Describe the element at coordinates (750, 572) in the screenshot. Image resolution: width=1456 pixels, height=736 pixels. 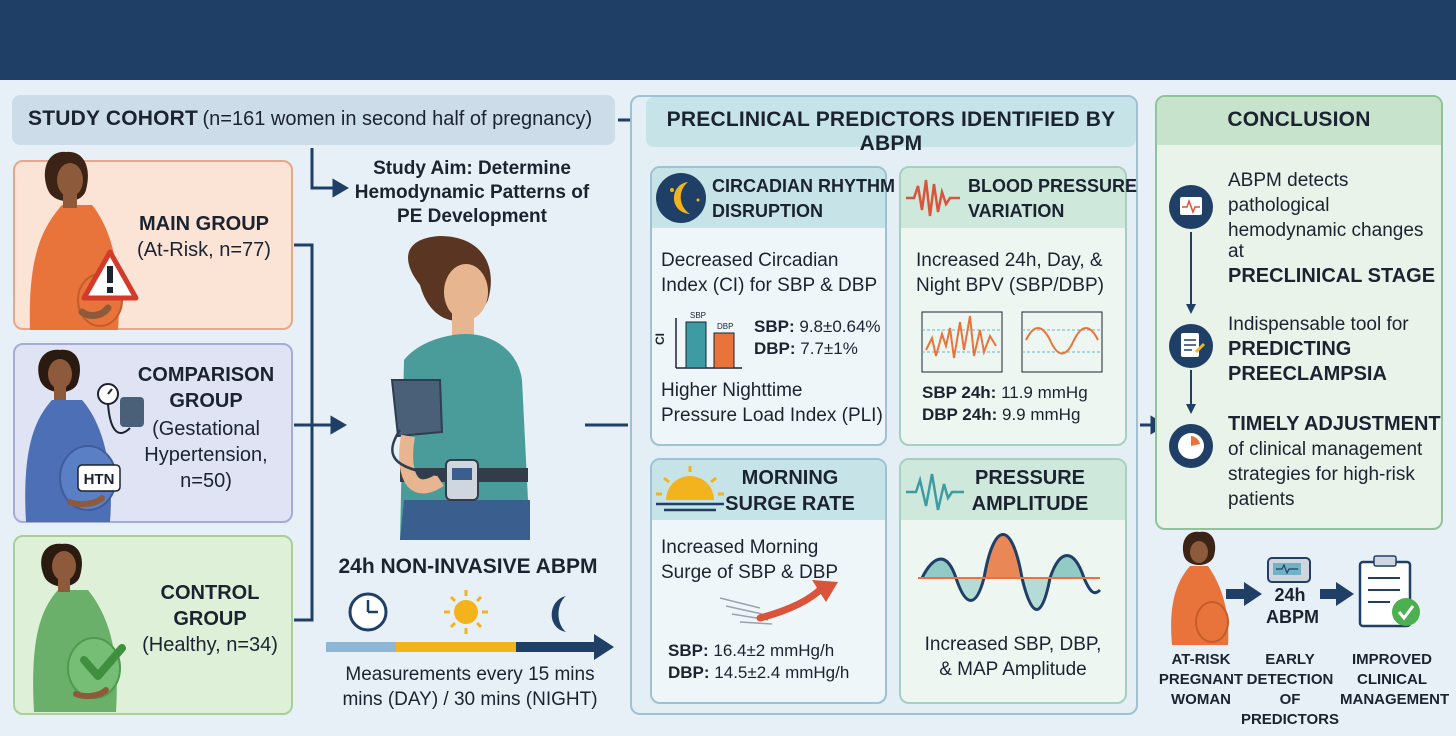
I see `surge-desc-2: Surge of SBP & DBP` at that location.